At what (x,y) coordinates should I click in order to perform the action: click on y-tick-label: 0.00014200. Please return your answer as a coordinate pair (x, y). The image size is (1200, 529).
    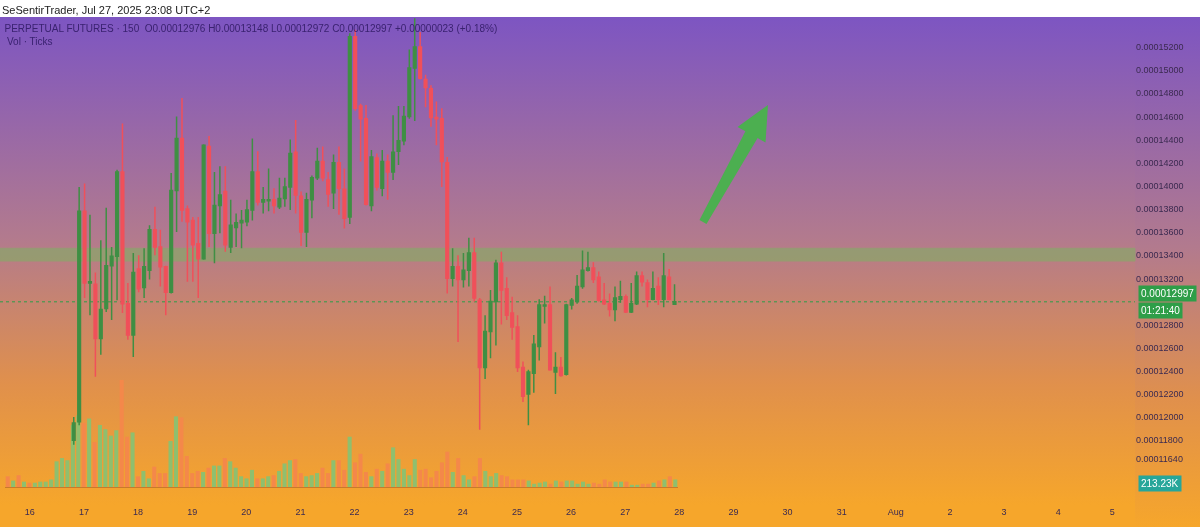
    Looking at the image, I should click on (1160, 162).